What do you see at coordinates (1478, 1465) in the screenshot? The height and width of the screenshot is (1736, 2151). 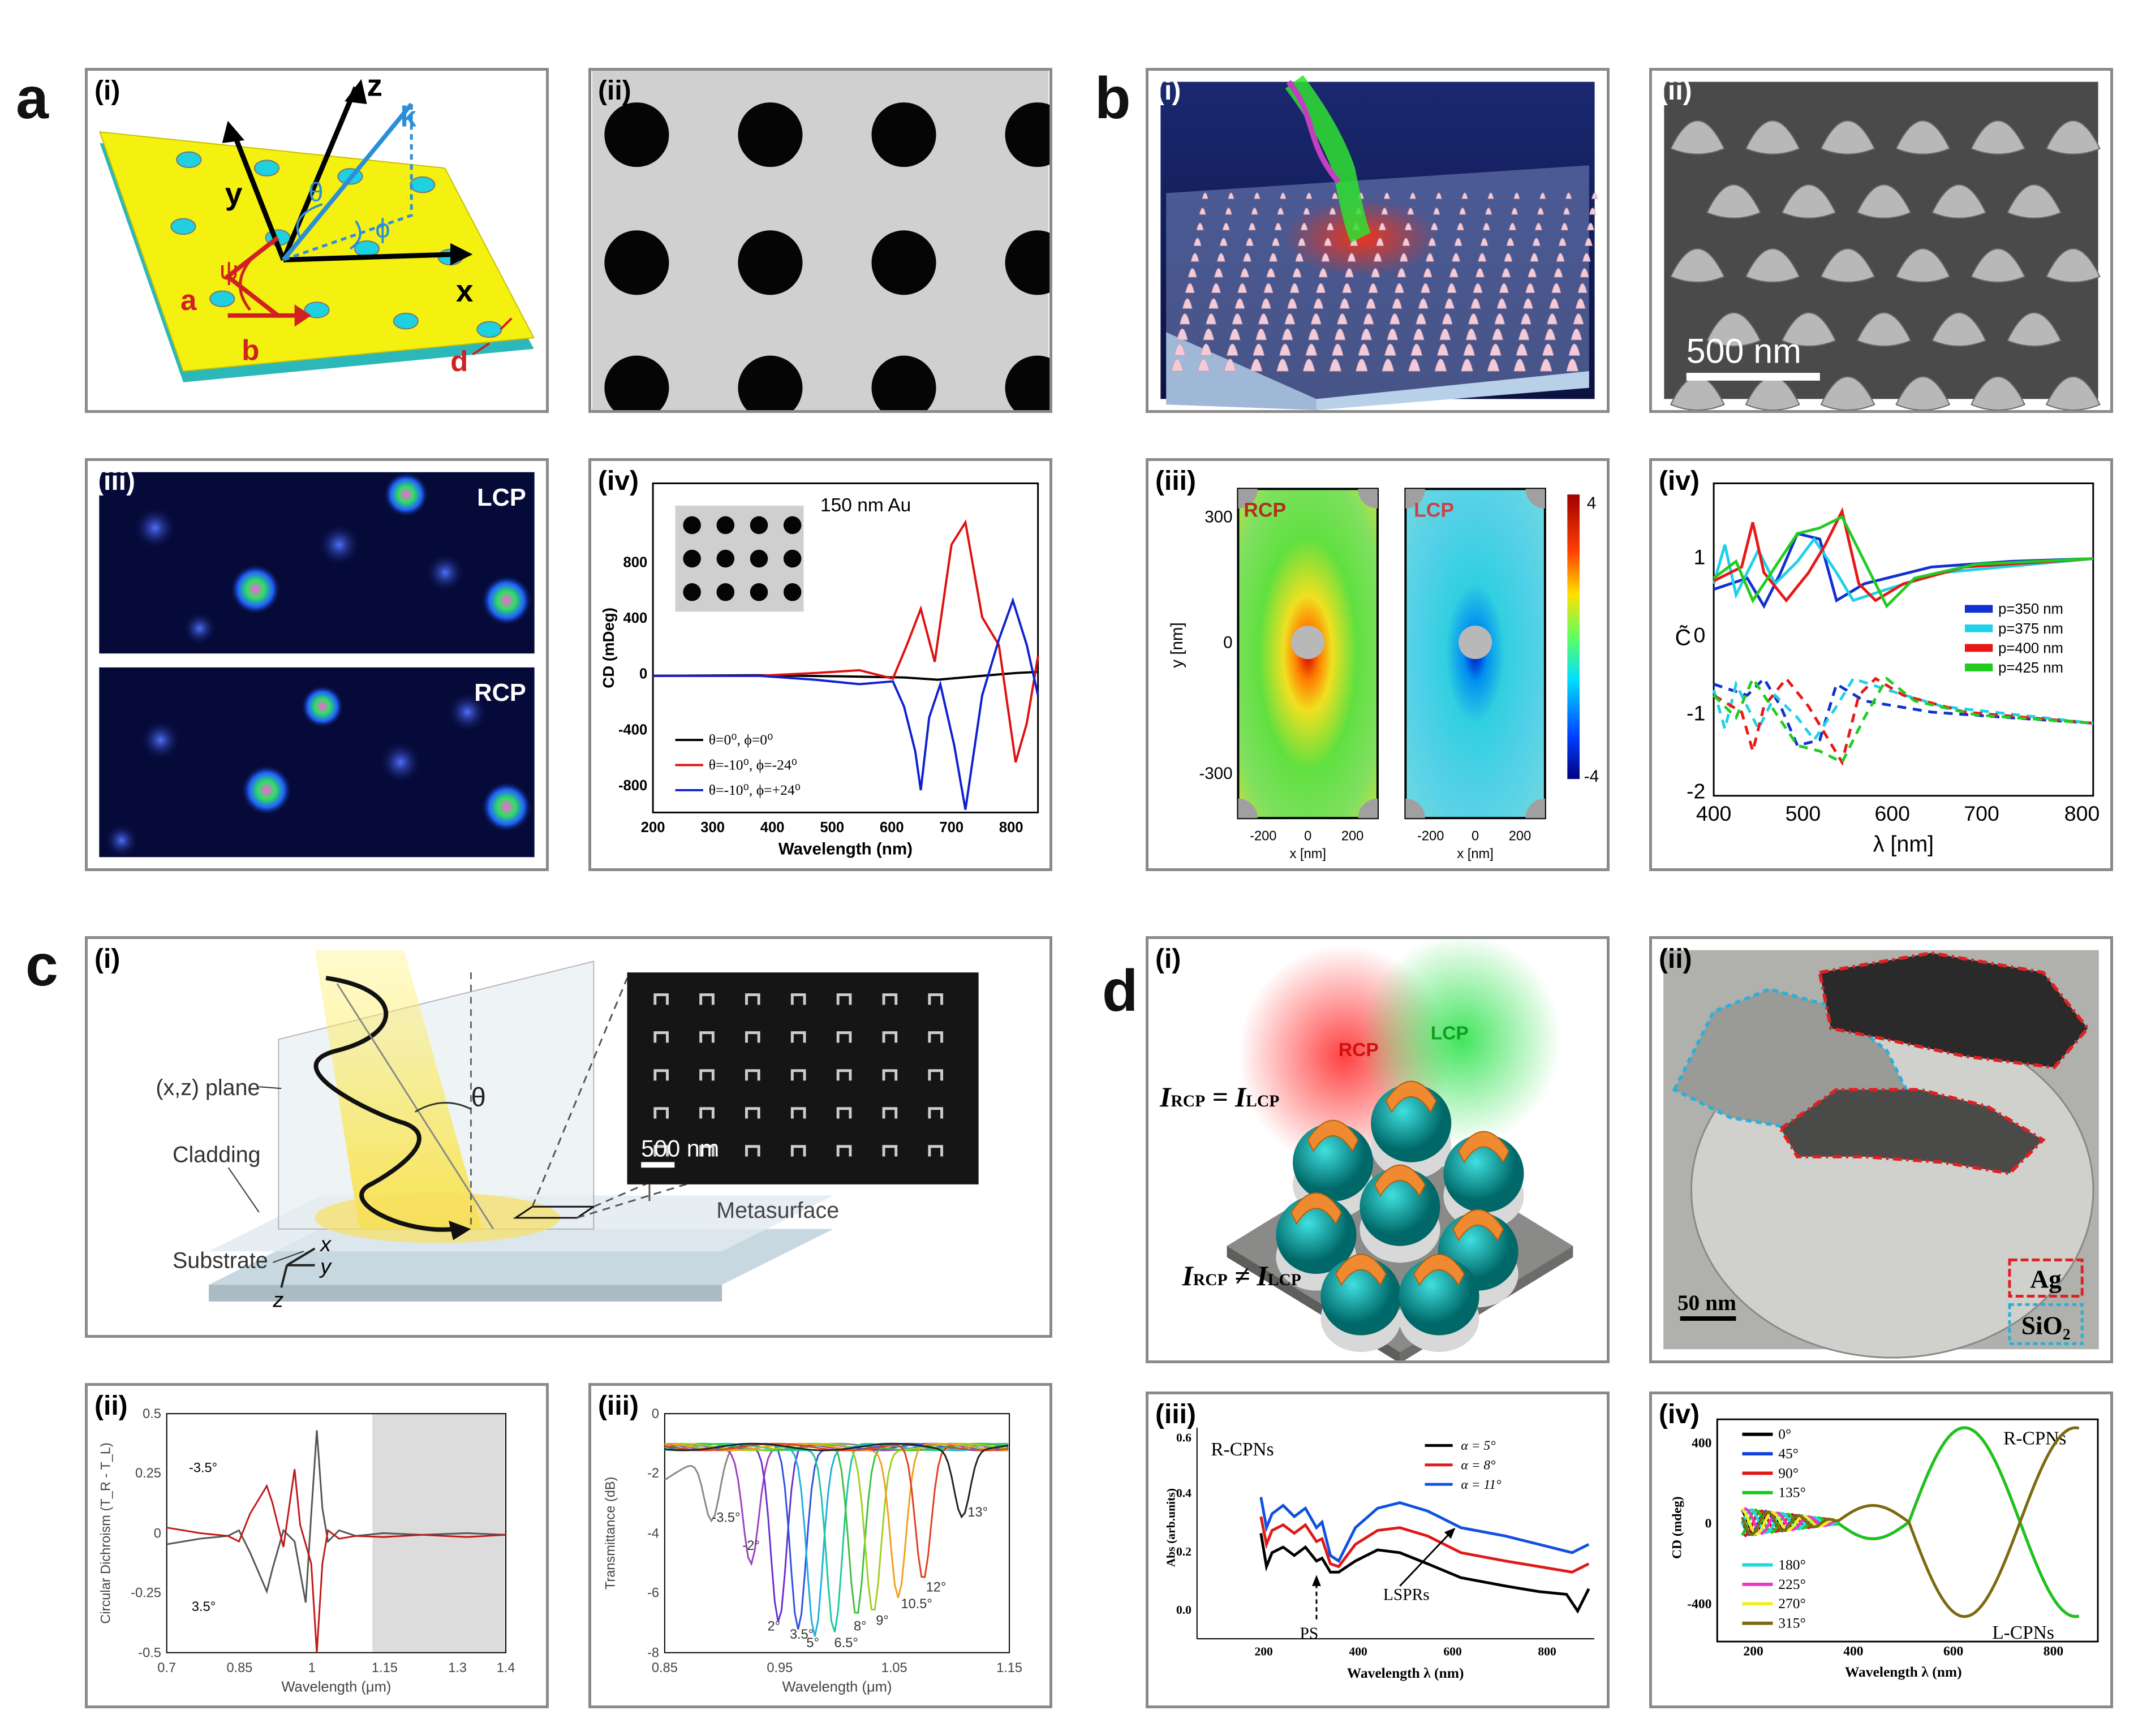 I see `svg-text: α = 8°` at bounding box center [1478, 1465].